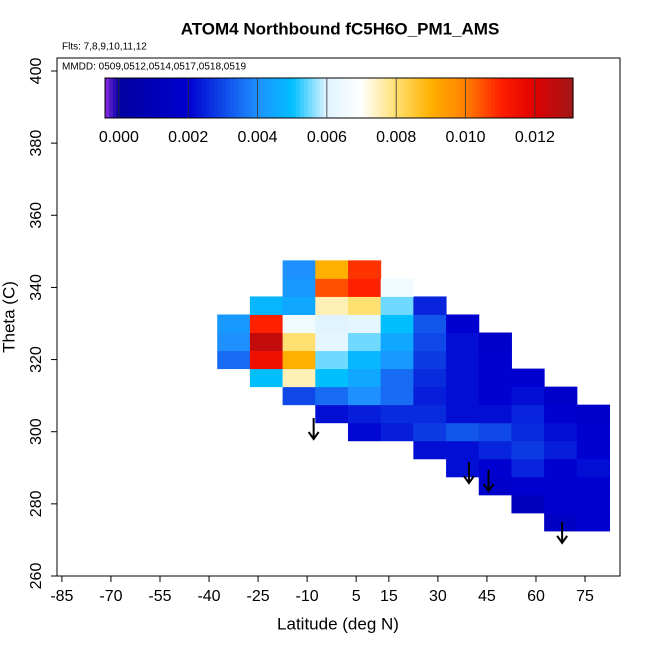 This screenshot has height=650, width=650. Describe the element at coordinates (535, 137) in the screenshot. I see `colorbar-tick-label: 0.012` at that location.